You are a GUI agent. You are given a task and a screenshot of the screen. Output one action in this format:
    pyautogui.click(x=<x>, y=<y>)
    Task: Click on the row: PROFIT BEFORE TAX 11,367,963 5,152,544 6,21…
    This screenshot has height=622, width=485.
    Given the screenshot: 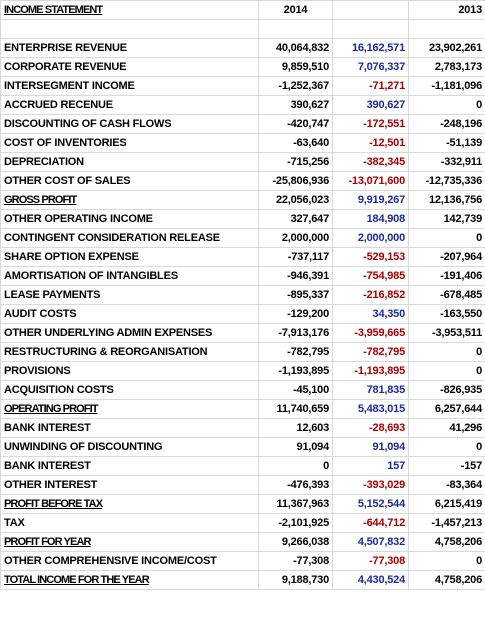 What is the action you would take?
    pyautogui.click(x=242, y=504)
    